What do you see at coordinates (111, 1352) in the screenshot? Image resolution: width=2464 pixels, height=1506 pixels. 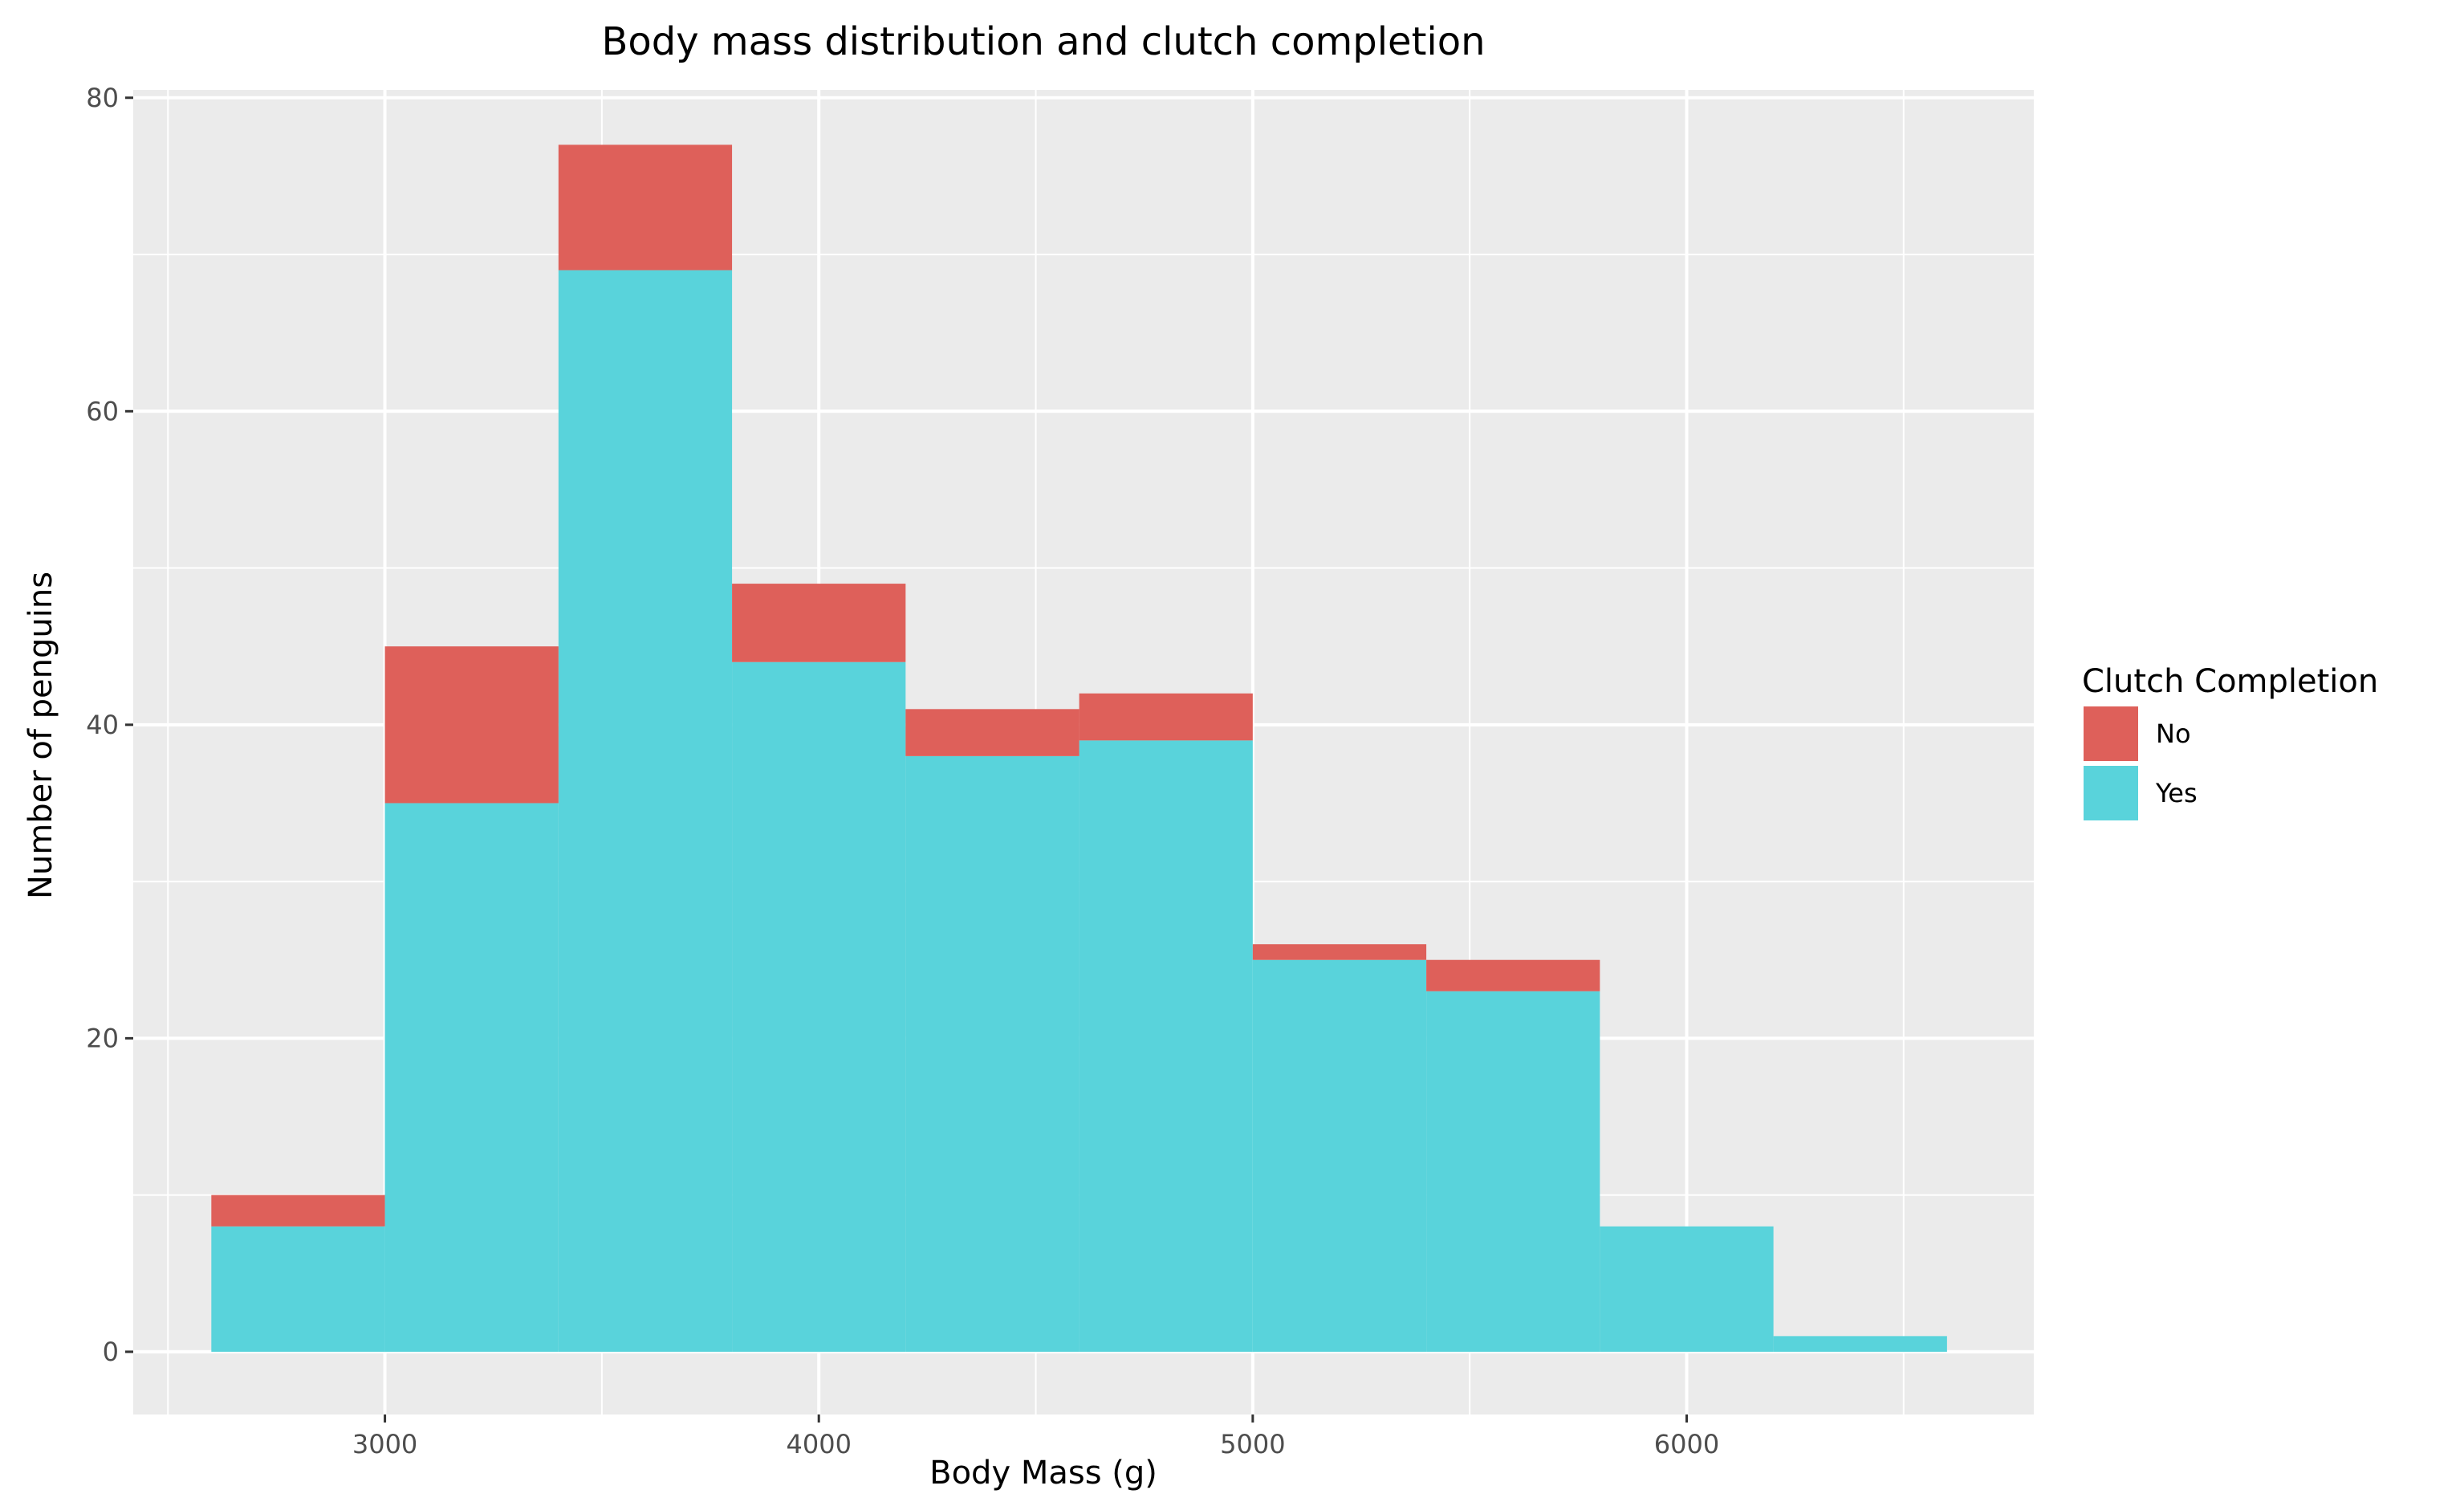 I see `y-tick-label: 0` at bounding box center [111, 1352].